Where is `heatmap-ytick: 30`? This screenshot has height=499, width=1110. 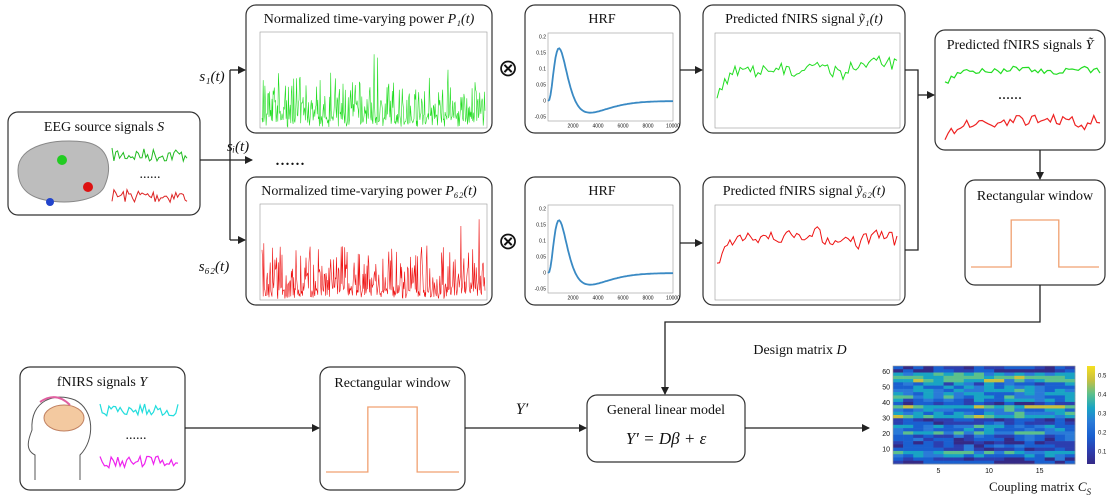 heatmap-ytick: 30 is located at coordinates (886, 418).